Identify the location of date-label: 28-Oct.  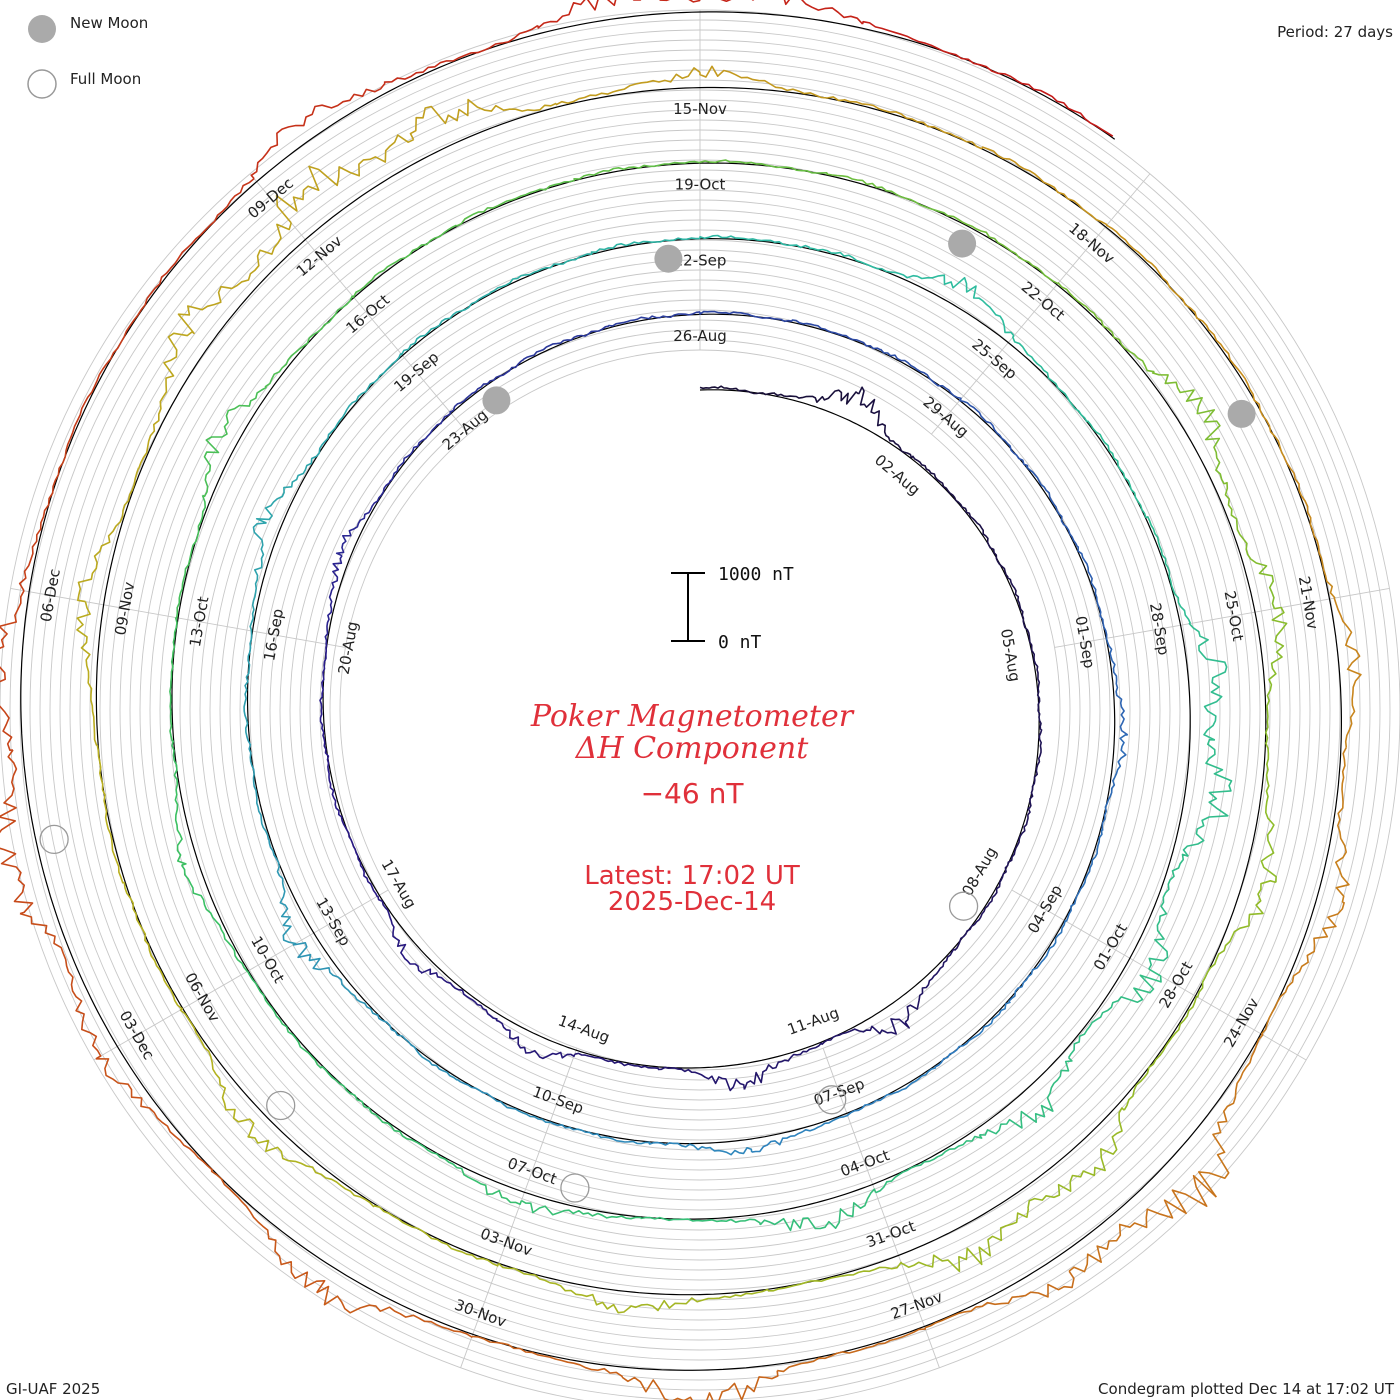
(1175, 984).